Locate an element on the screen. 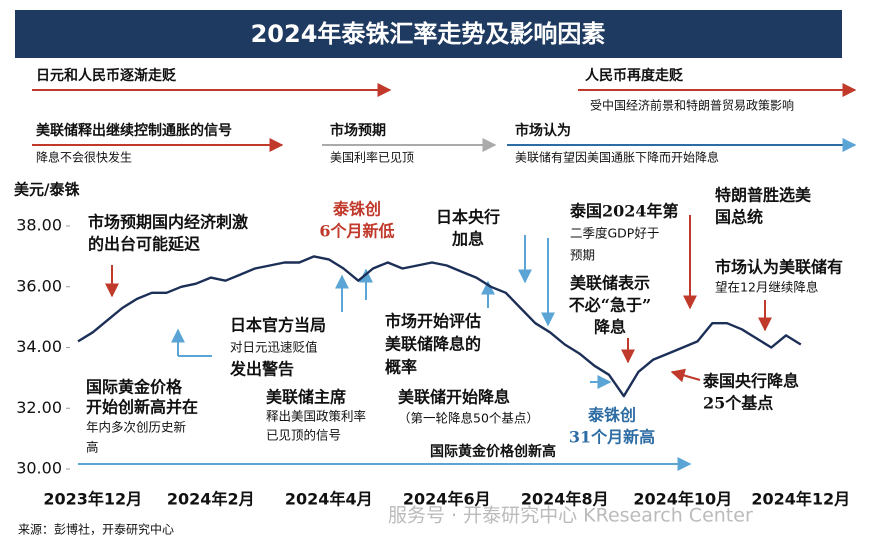 This screenshot has width=879, height=549. annotation: 美联储降息的 is located at coordinates (433, 344).